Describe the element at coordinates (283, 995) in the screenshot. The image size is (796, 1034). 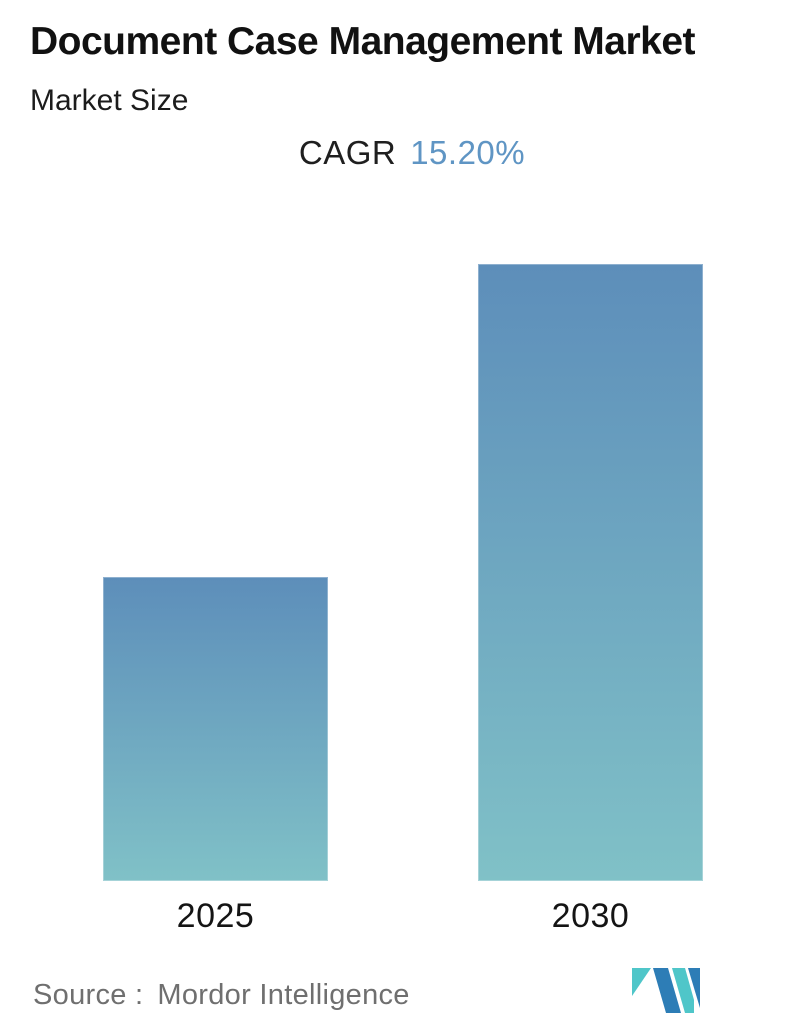
I see `source-value: Mordor Intelligence` at that location.